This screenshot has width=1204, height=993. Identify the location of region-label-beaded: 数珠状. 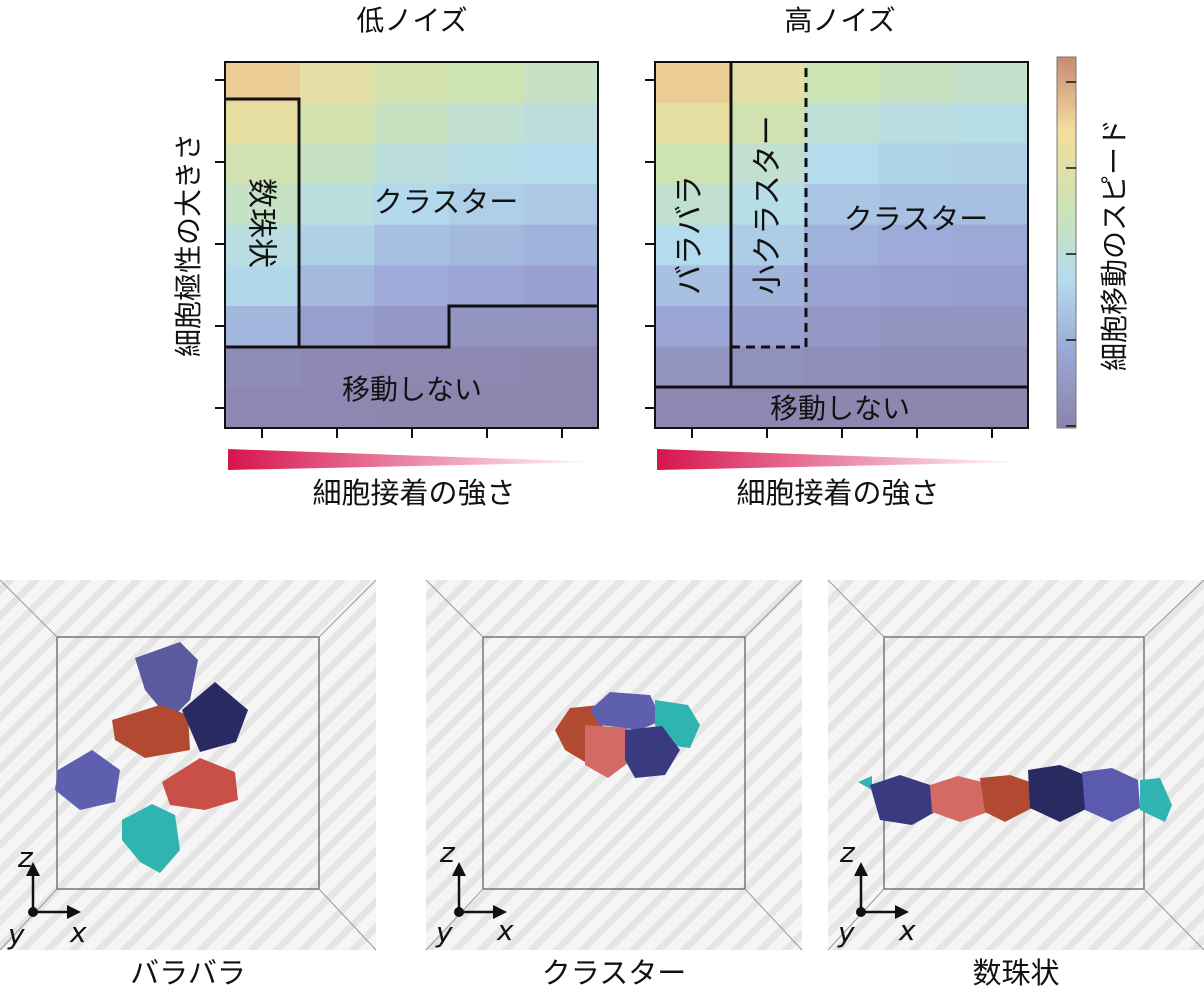
(261, 223).